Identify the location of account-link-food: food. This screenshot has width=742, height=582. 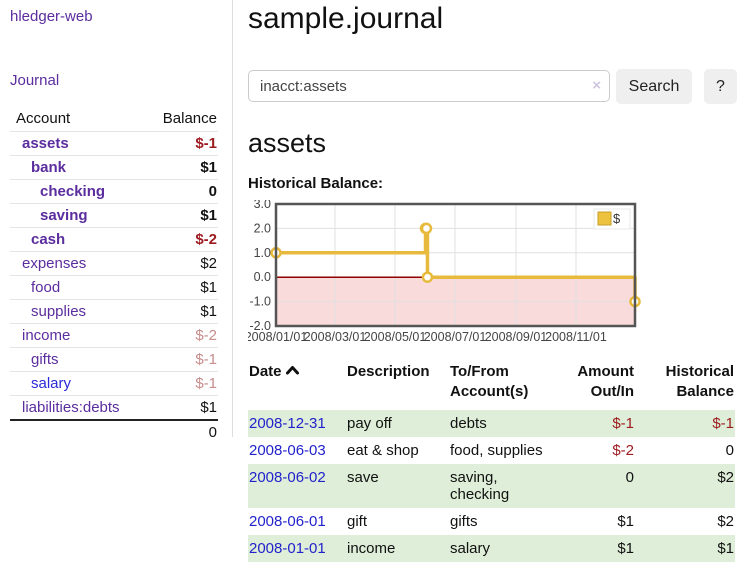
(46, 287).